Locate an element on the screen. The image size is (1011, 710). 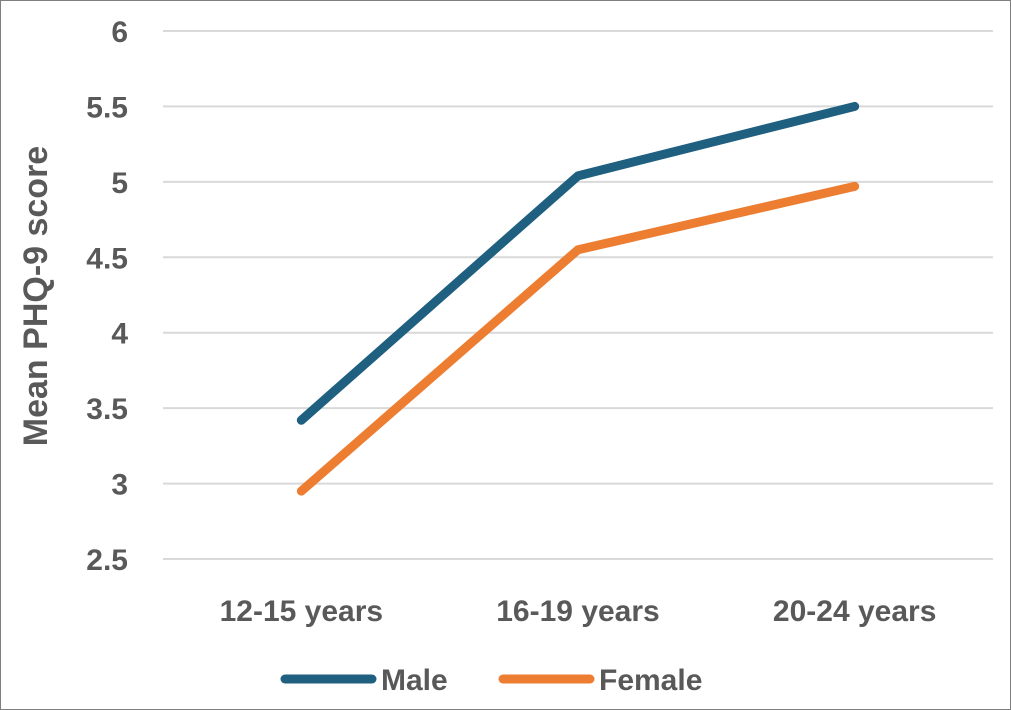
y-tick-label: 4 is located at coordinates (119, 334).